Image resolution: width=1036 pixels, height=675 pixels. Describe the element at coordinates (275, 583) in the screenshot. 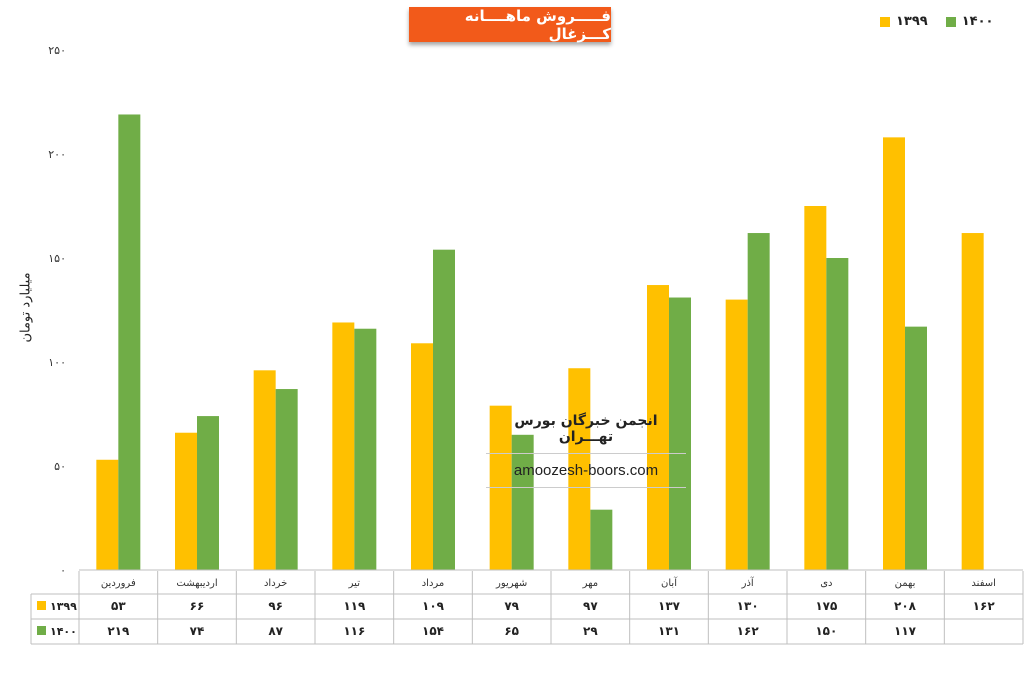

I see `x-tick-label: خرداد` at that location.